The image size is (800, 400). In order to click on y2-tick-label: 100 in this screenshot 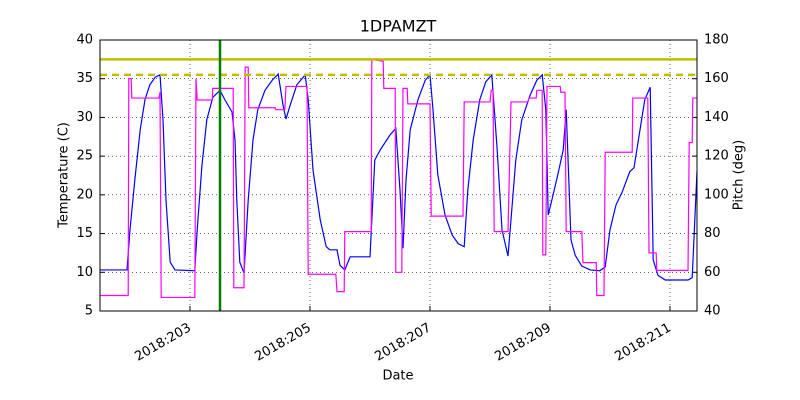, I will do `click(716, 194)`.